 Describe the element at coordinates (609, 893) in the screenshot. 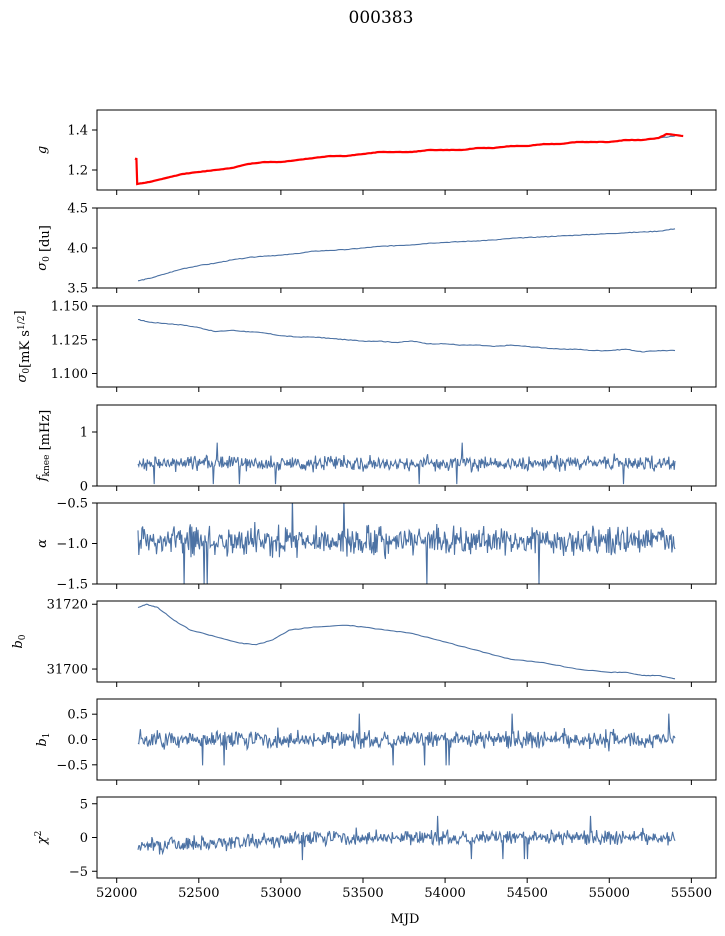

I see `x-tick-label: 55000` at that location.